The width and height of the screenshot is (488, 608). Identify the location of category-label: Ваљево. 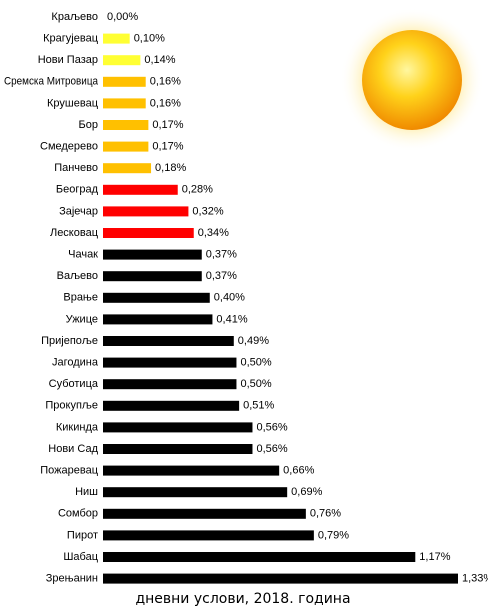
(77, 276).